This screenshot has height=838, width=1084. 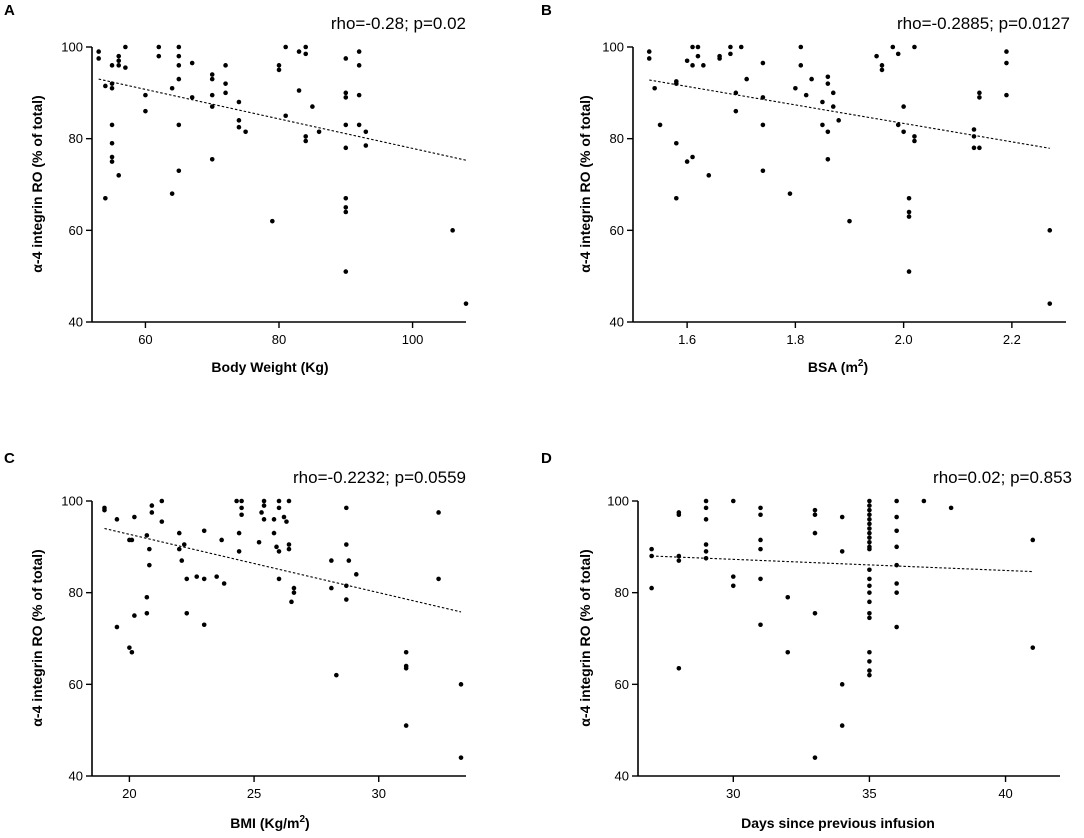 What do you see at coordinates (264, 823) in the screenshot?
I see `panel-c-x-label-main: BMI (Kg/m` at bounding box center [264, 823].